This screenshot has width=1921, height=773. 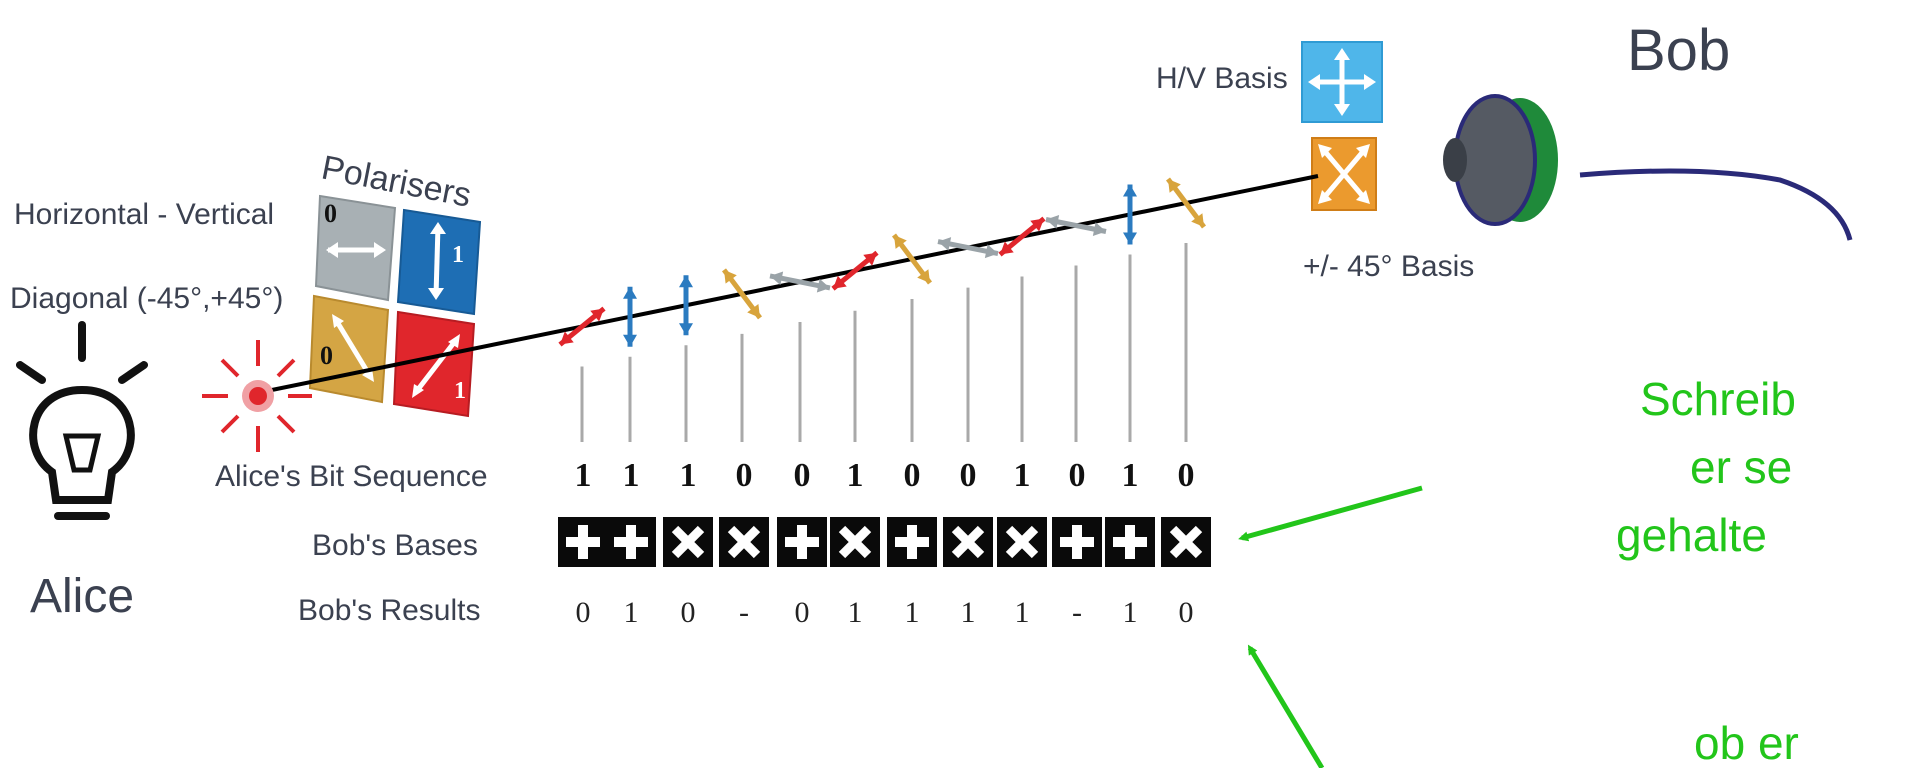 What do you see at coordinates (82, 420) in the screenshot?
I see `alice-lightbulb-icon` at bounding box center [82, 420].